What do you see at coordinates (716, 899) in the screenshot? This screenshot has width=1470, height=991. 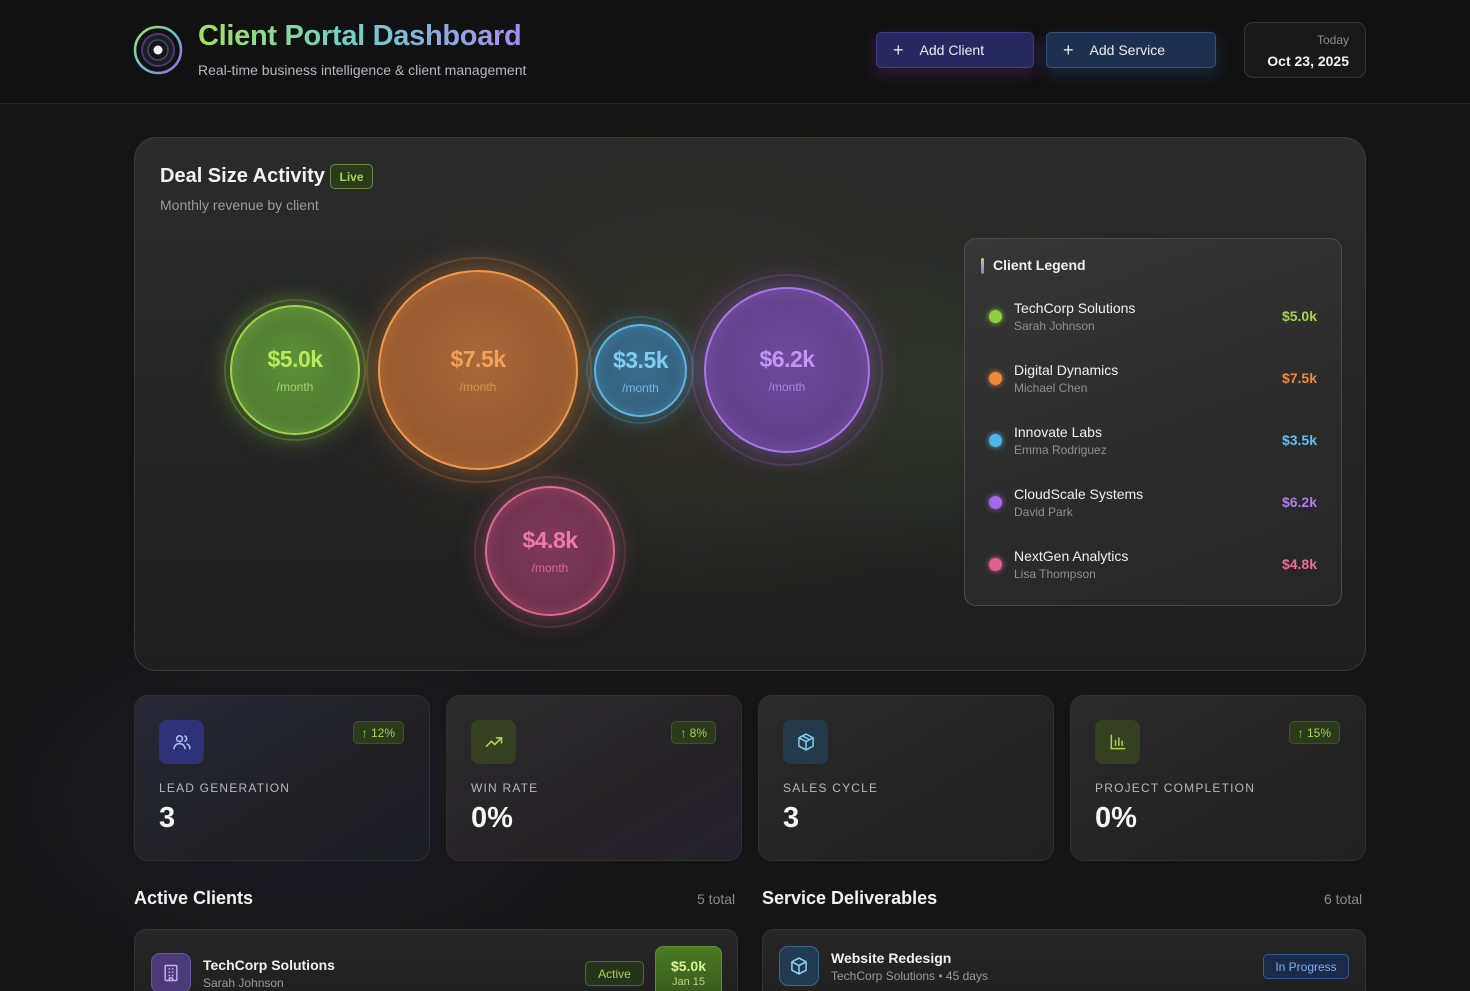 I see `active-clients-count: 5 total` at bounding box center [716, 899].